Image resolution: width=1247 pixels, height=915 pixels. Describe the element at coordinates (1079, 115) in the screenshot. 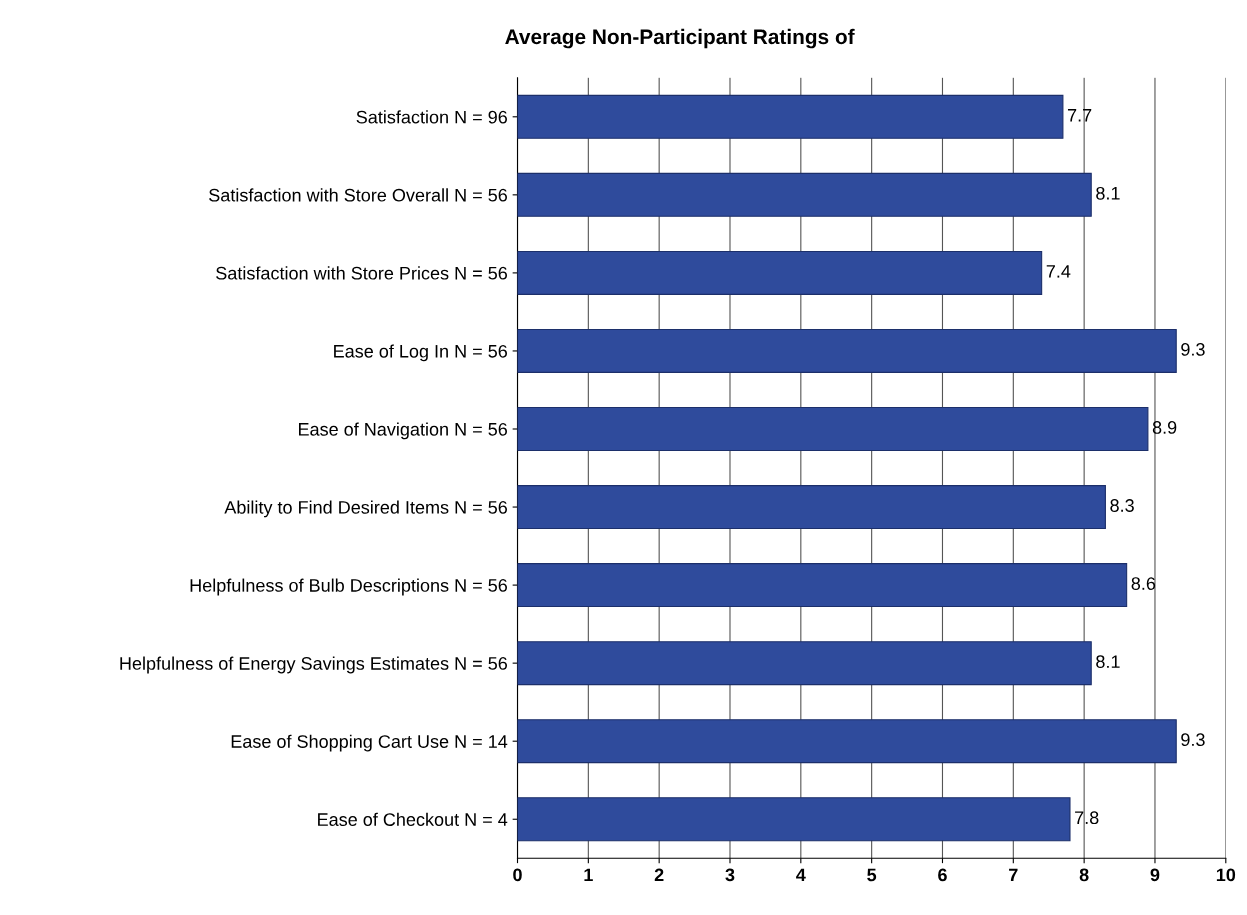

I see `data-label: 7.7` at that location.